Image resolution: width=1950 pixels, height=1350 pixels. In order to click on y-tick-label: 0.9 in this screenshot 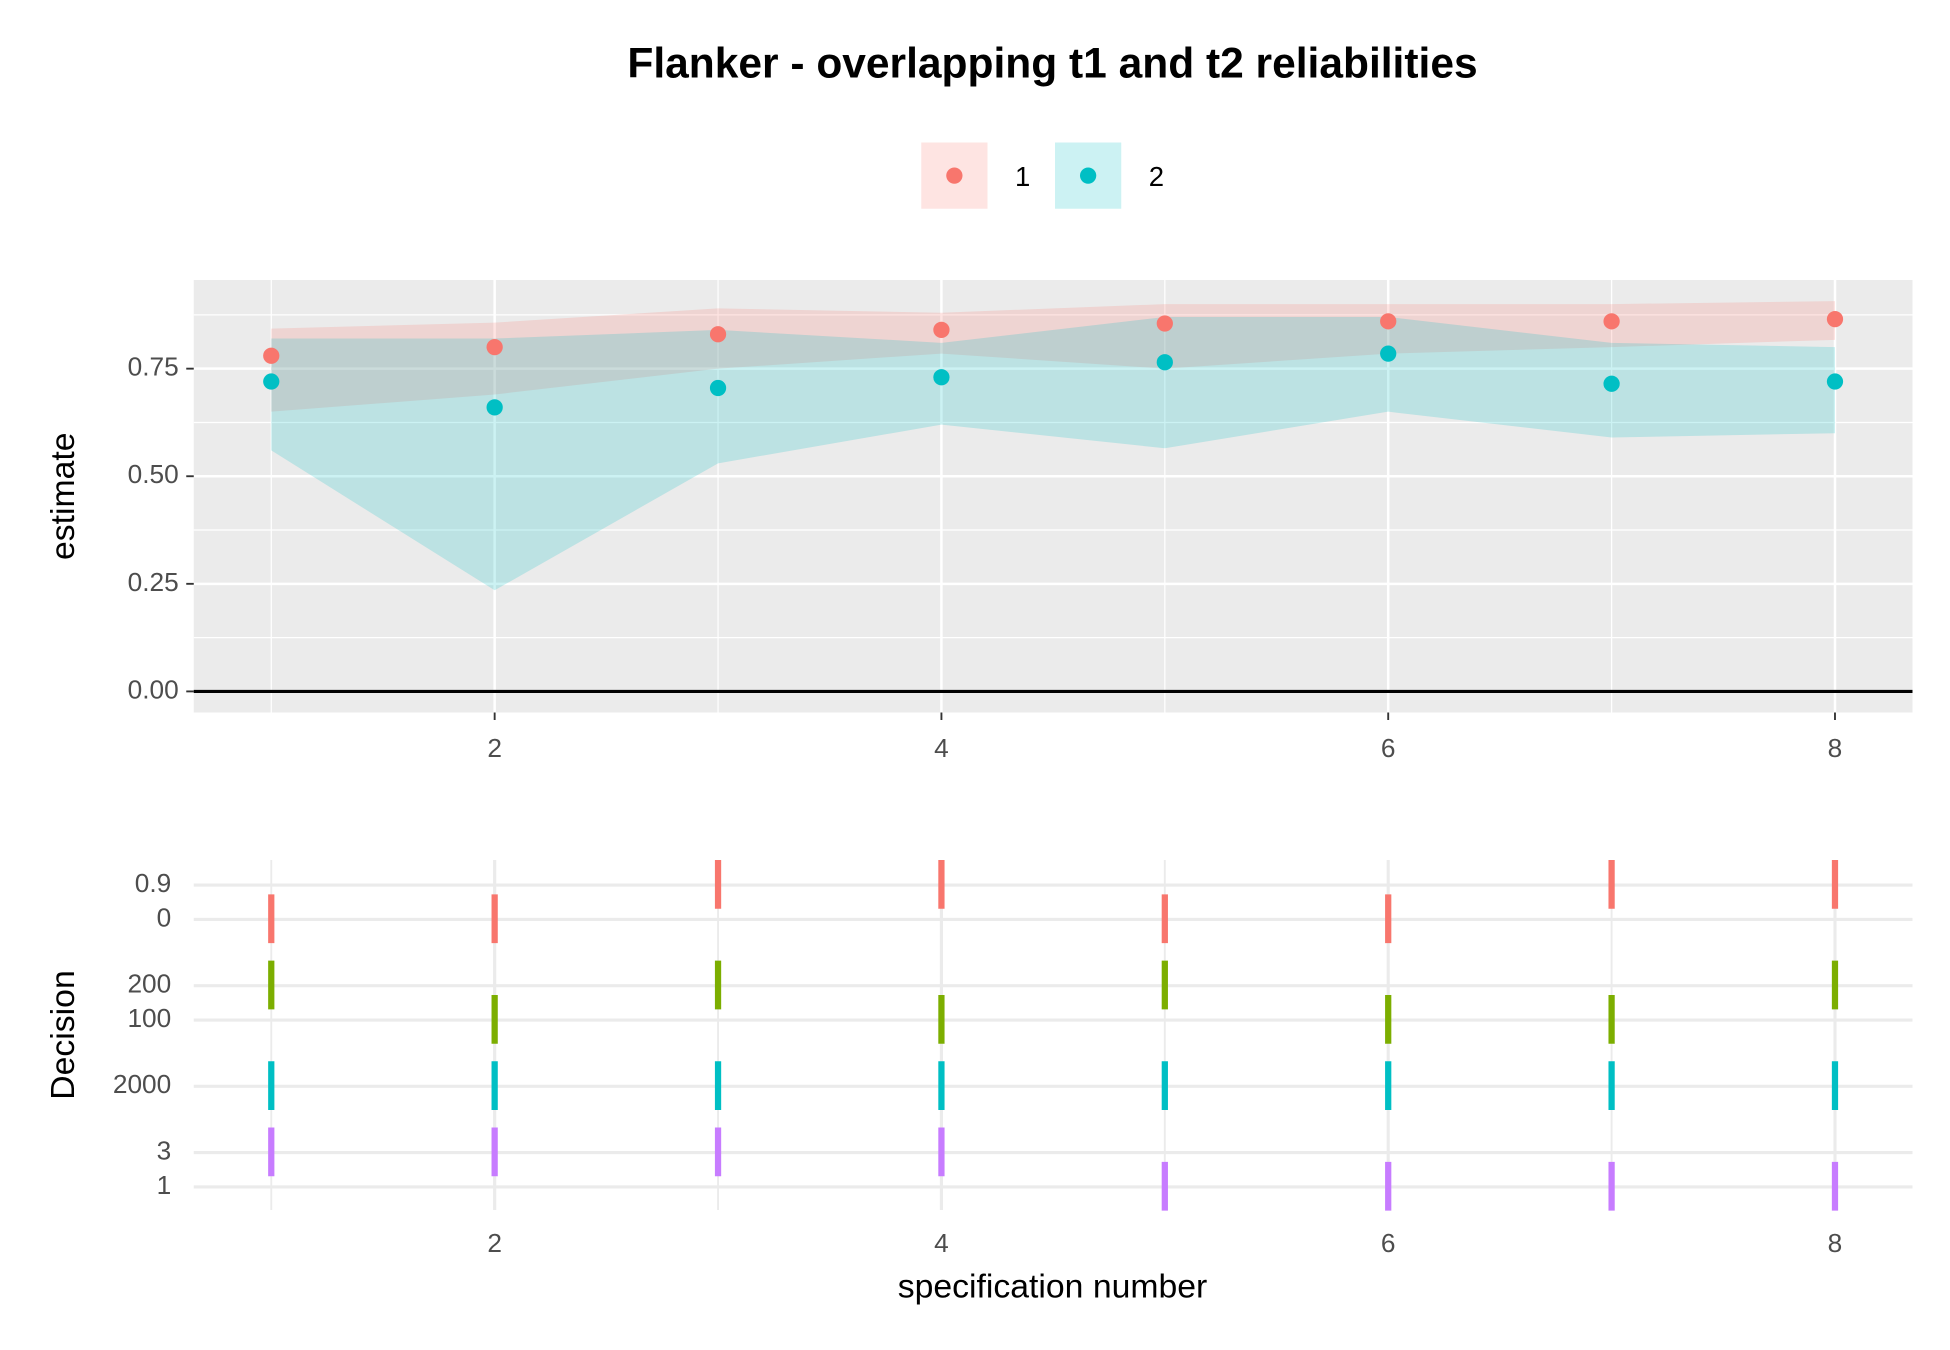, I will do `click(153, 883)`.